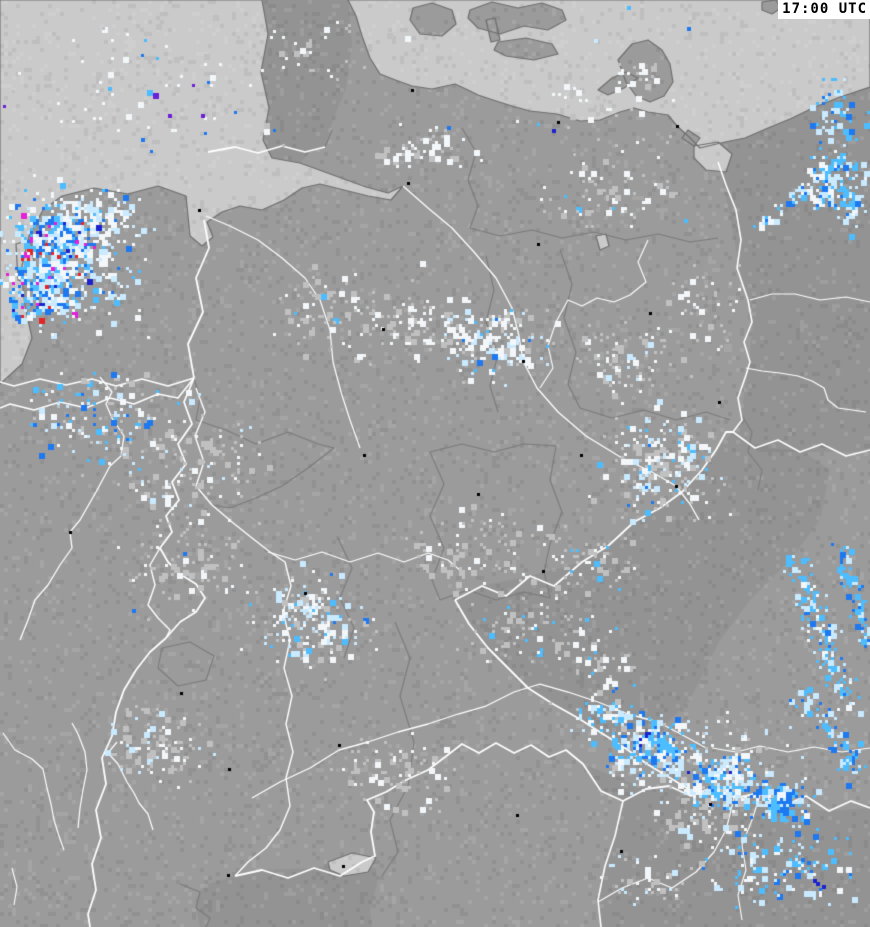 Image resolution: width=870 pixels, height=927 pixels. Describe the element at coordinates (824, 9) in the screenshot. I see `timestamp-label: 17:00 UTC` at that location.